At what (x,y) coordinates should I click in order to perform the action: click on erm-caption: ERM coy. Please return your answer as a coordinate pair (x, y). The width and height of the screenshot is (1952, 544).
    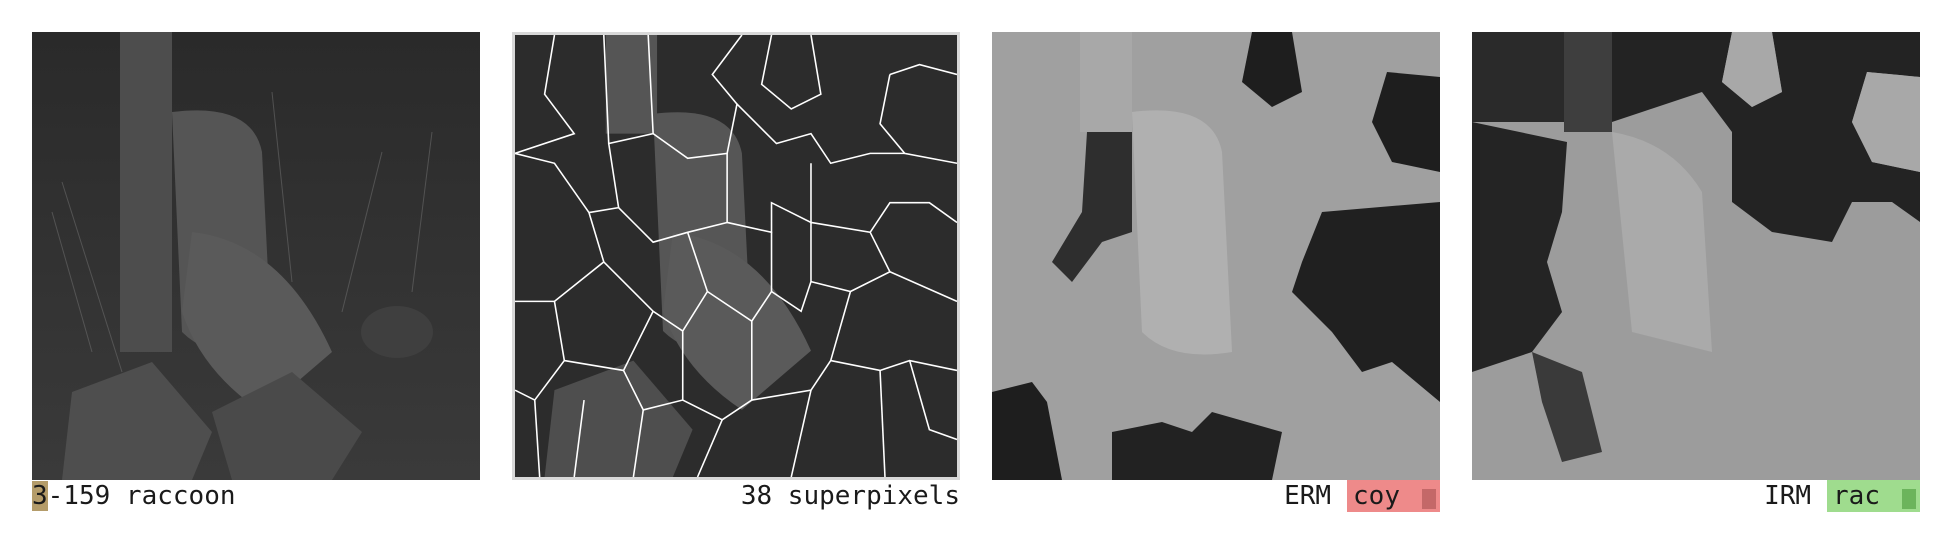
    Looking at the image, I should click on (1362, 496).